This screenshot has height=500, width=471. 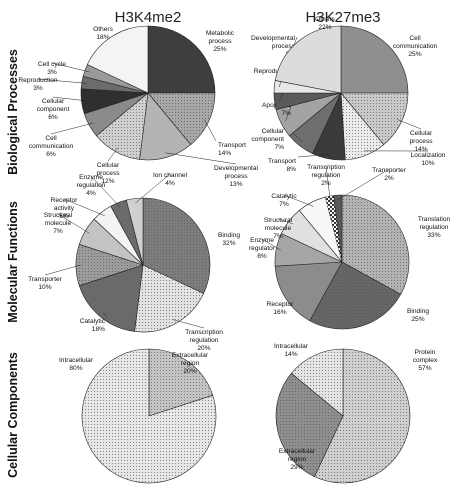 I want to click on slice-label-bp-h3k27me3-others: Others 22%, so click(x=325, y=23).